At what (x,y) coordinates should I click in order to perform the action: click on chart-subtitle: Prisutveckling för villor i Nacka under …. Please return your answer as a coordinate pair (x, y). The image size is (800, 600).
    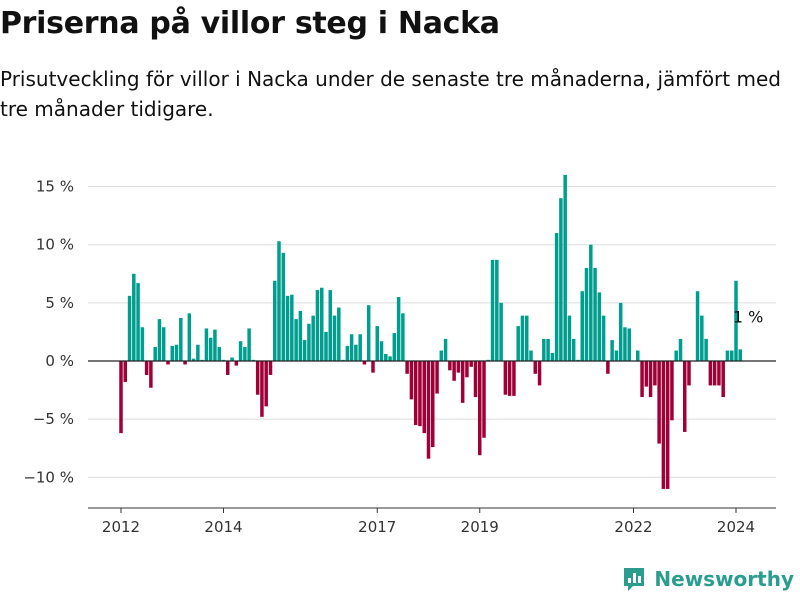
    Looking at the image, I should click on (390, 94).